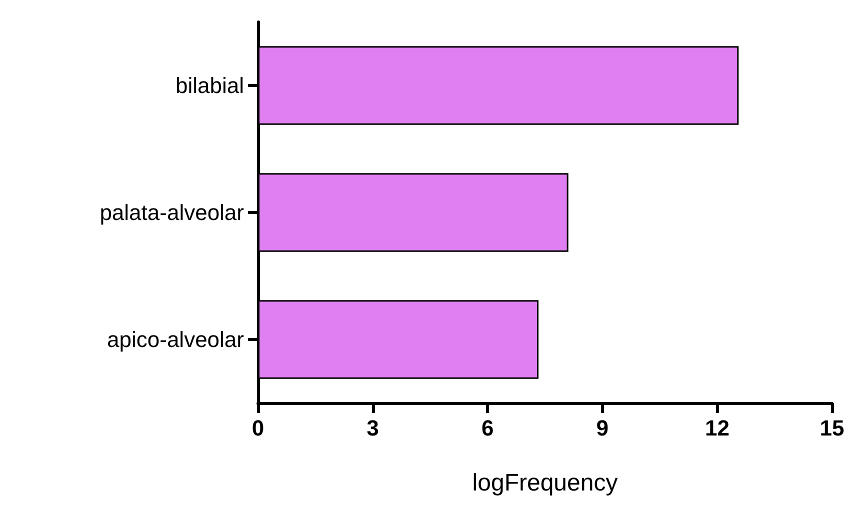 This screenshot has width=850, height=516. I want to click on x-tick-label: 12, so click(717, 428).